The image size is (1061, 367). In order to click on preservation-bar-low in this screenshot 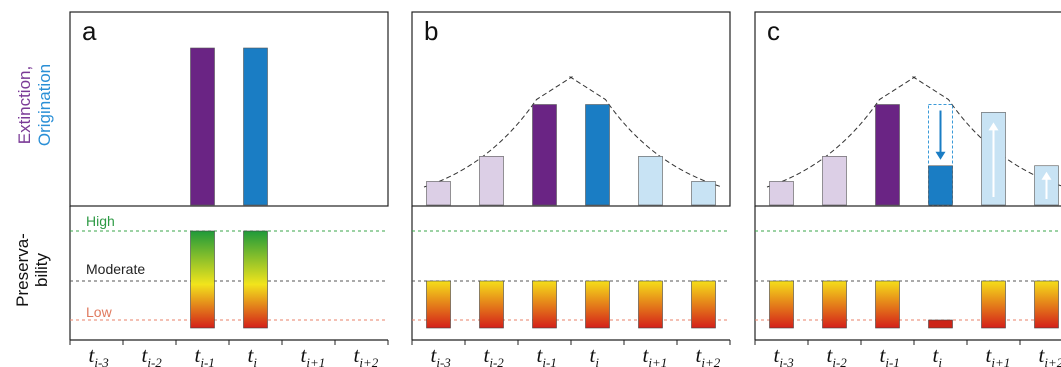, I will do `click(940, 324)`.